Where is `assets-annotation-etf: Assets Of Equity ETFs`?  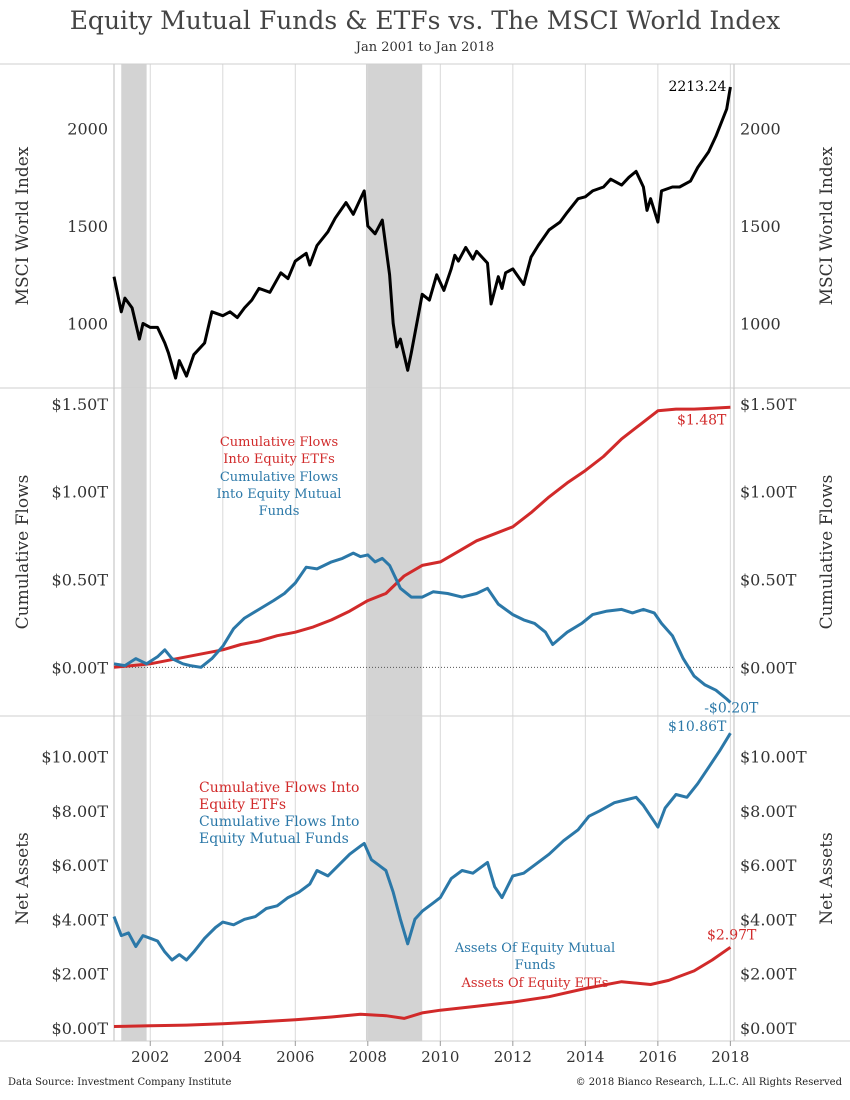
assets-annotation-etf: Assets Of Equity ETFs is located at coordinates (535, 983).